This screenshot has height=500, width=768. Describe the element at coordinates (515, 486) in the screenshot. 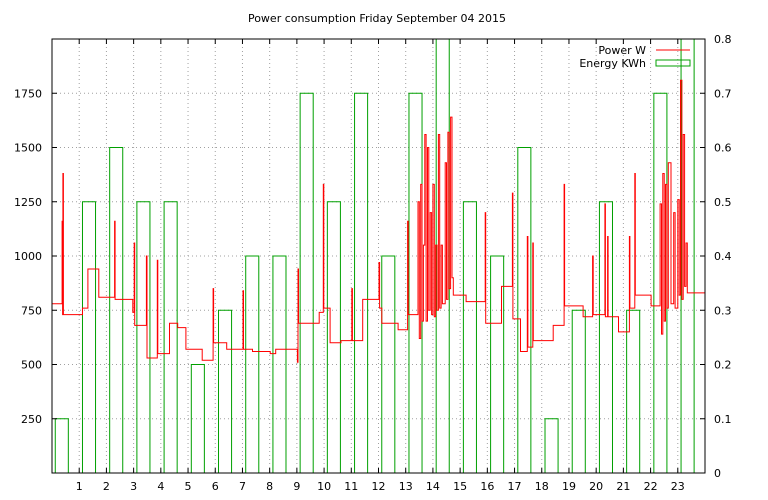

I see `x-tick-label: 17` at that location.